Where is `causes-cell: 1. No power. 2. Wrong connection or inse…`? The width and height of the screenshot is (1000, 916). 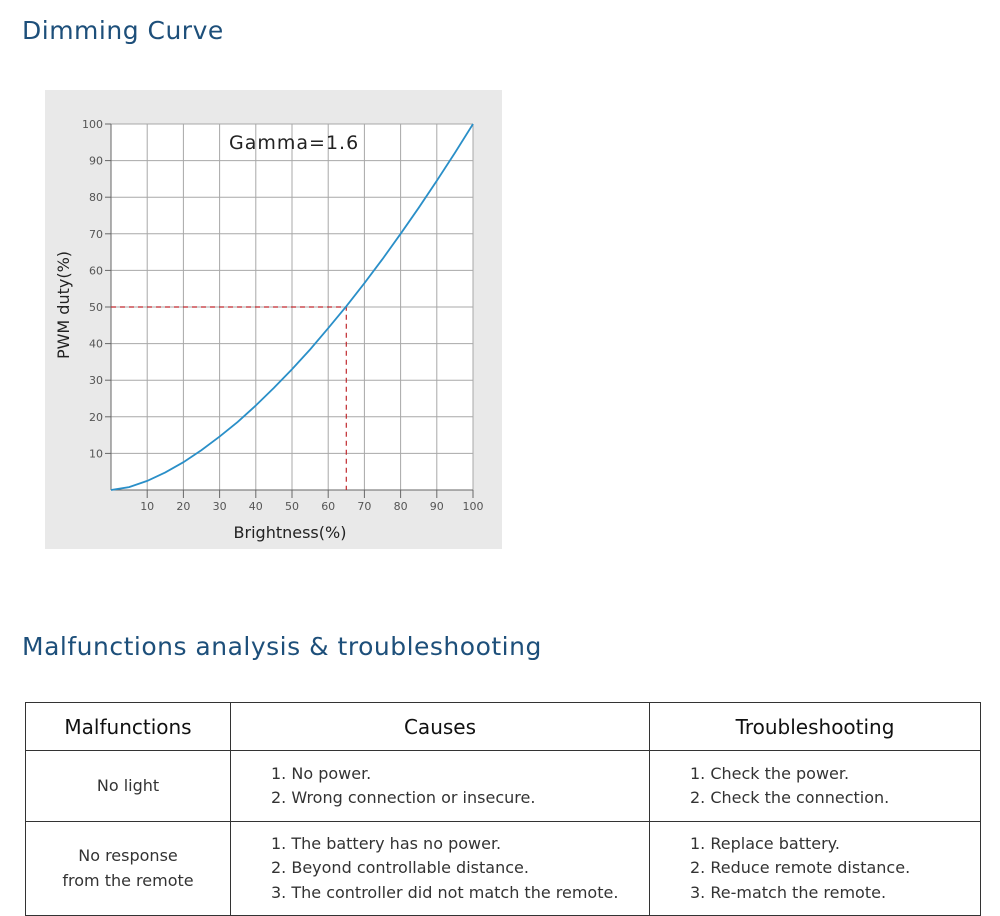
causes-cell: 1. No power. 2. Wrong connection or inse… is located at coordinates (440, 786).